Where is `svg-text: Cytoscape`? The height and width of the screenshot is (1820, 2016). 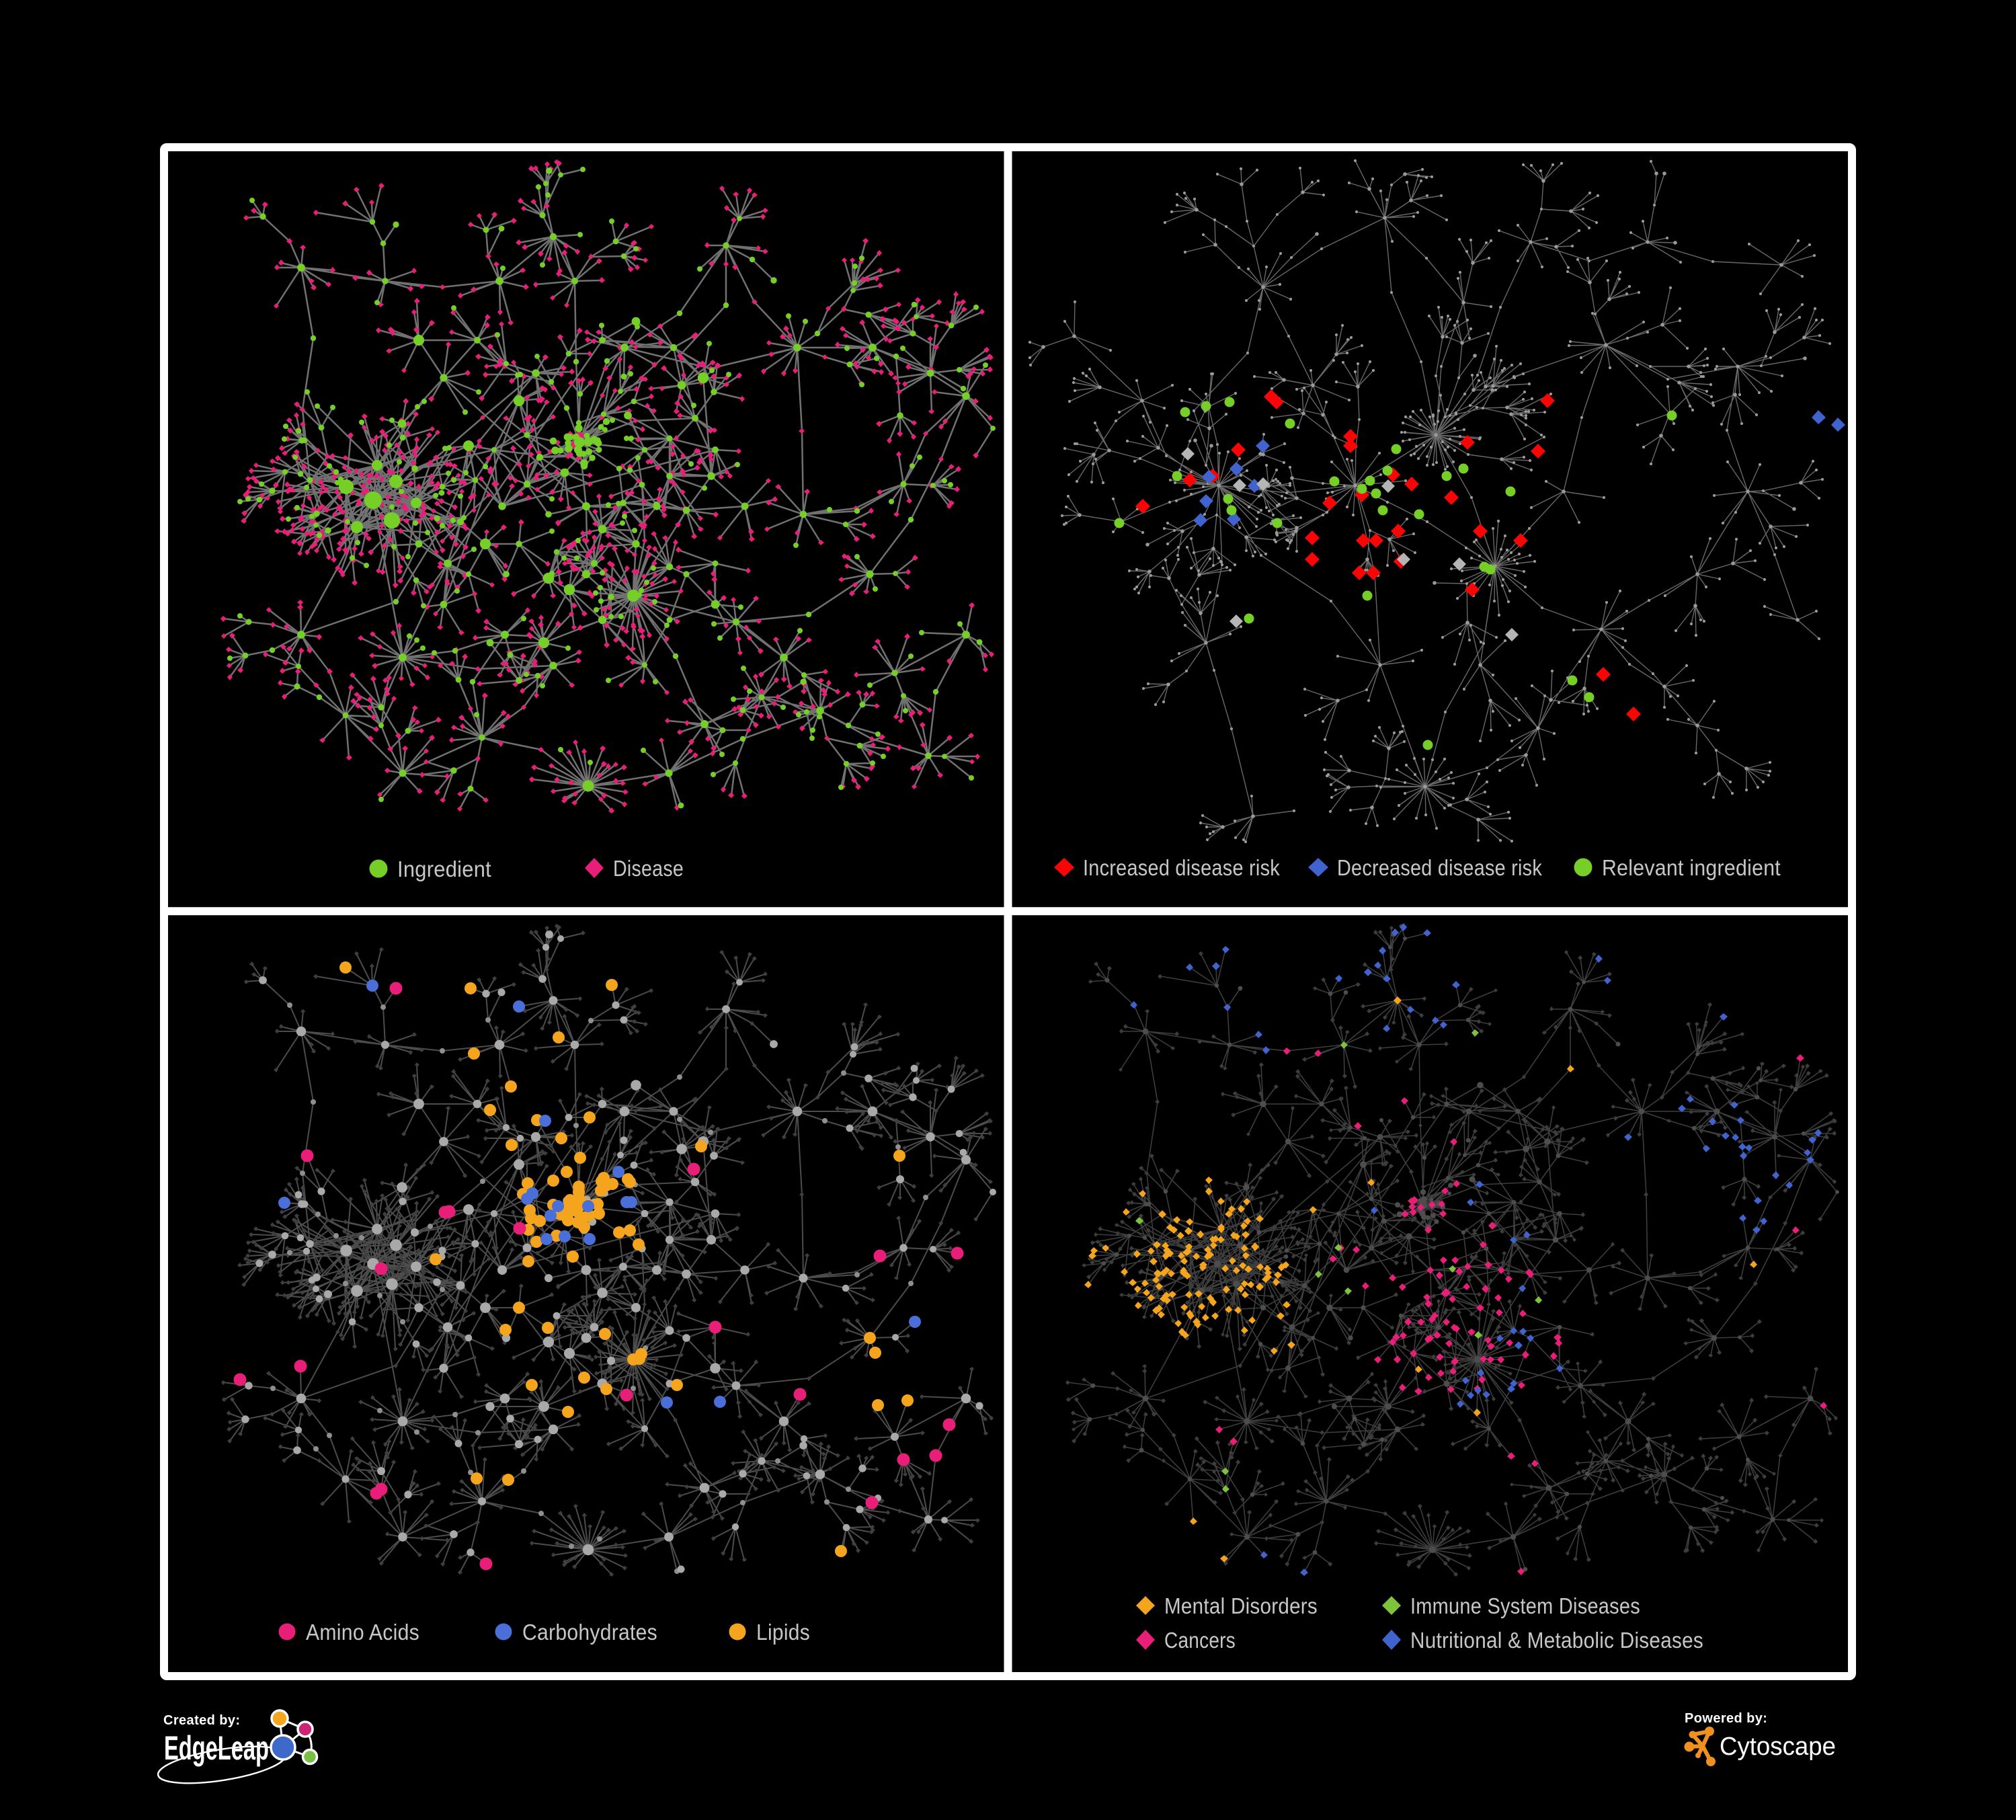 svg-text: Cytoscape is located at coordinates (1778, 1747).